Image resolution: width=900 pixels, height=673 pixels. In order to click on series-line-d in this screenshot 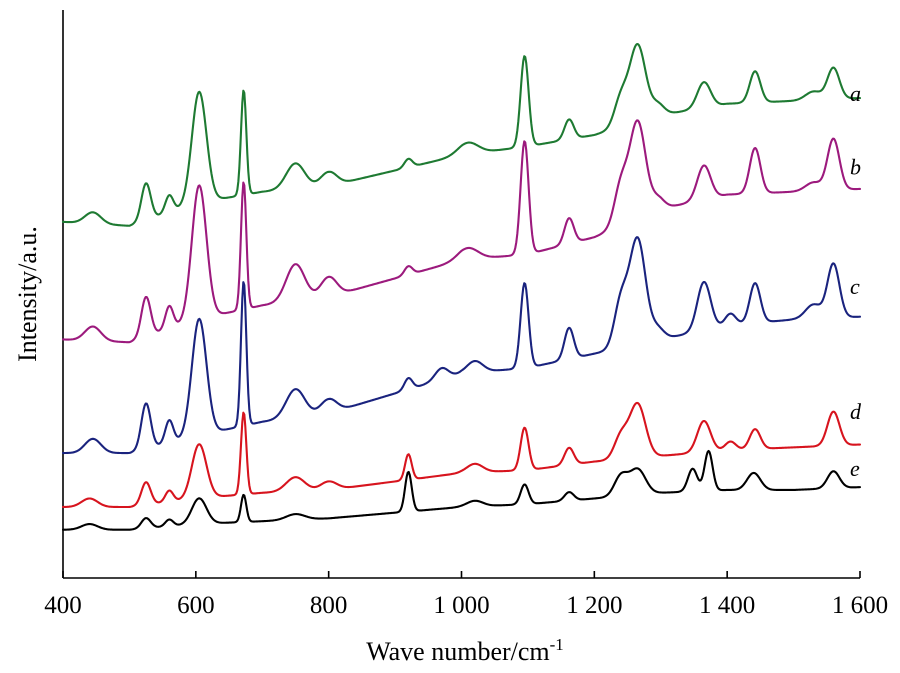, I will do `click(461, 455)`.